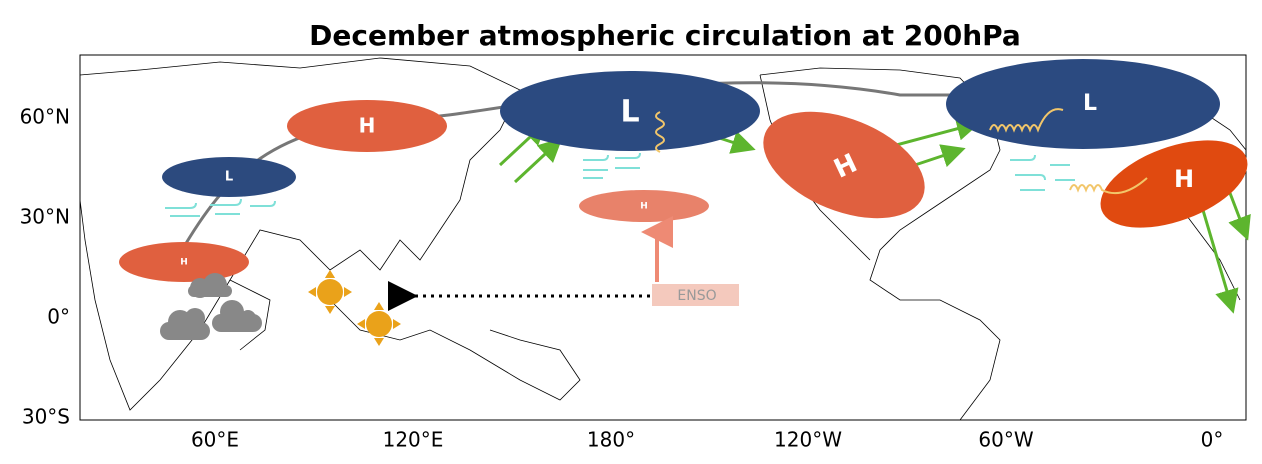  I want to click on lat-ticks: 60°N 30°N 0° 30°S, so click(45, 267).